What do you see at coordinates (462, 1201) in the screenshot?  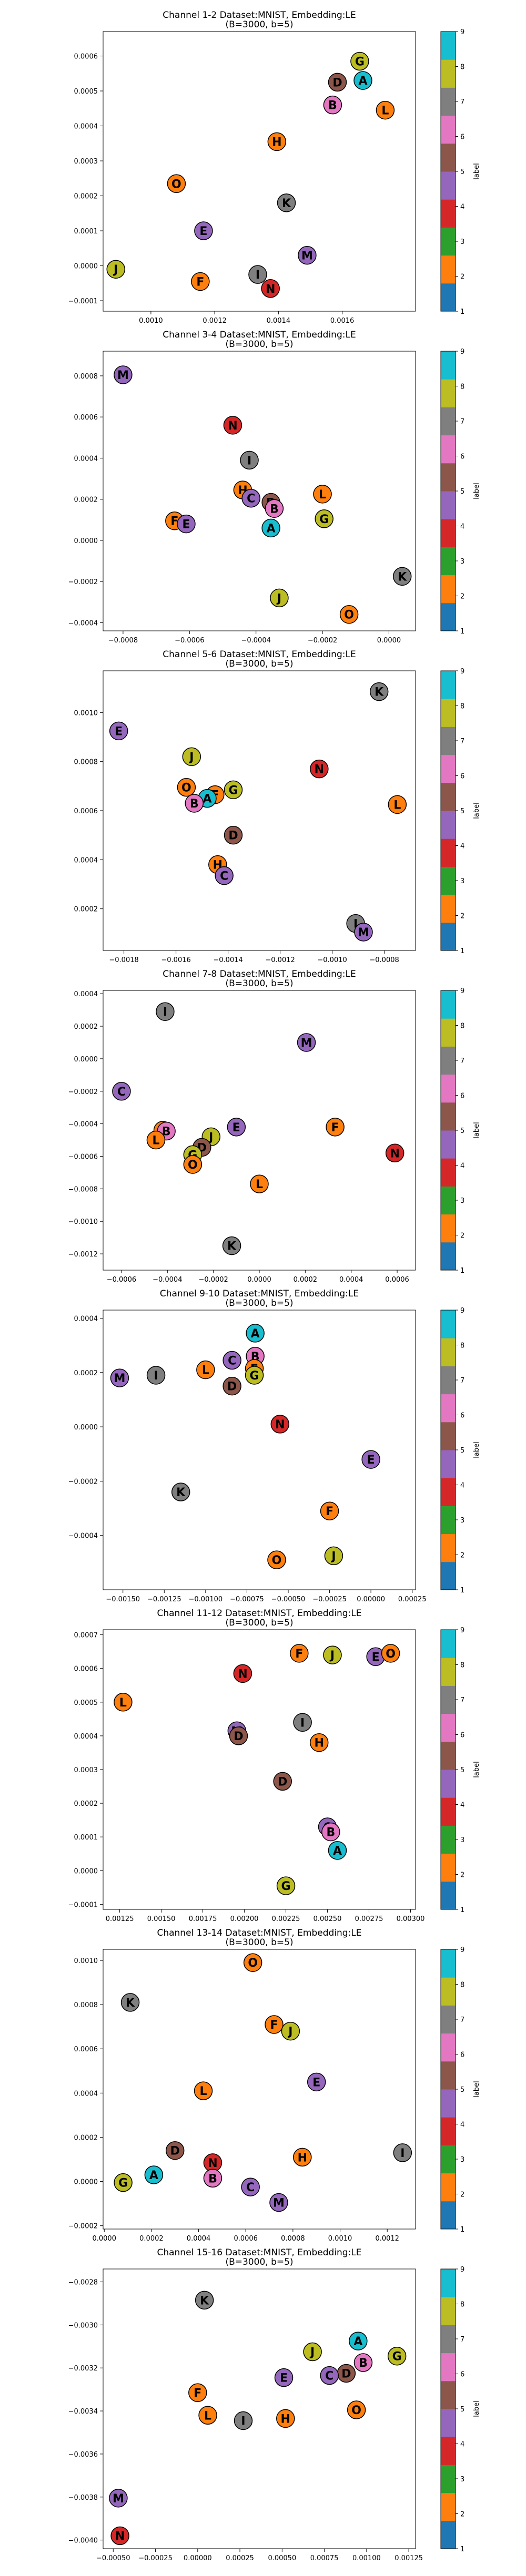 I see `colorbar-tick-label: 3` at bounding box center [462, 1201].